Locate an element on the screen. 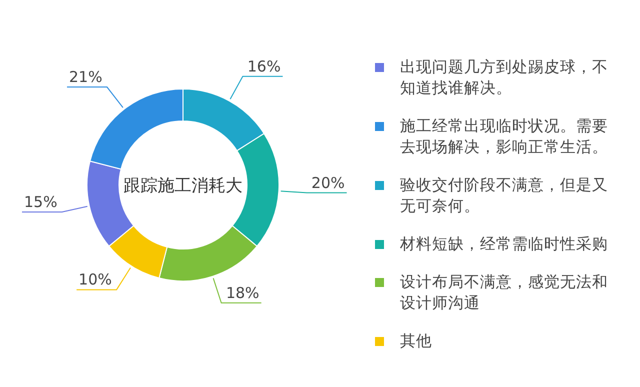 Image resolution: width=640 pixels, height=387 pixels. legend-label: 其他 is located at coordinates (416, 341).